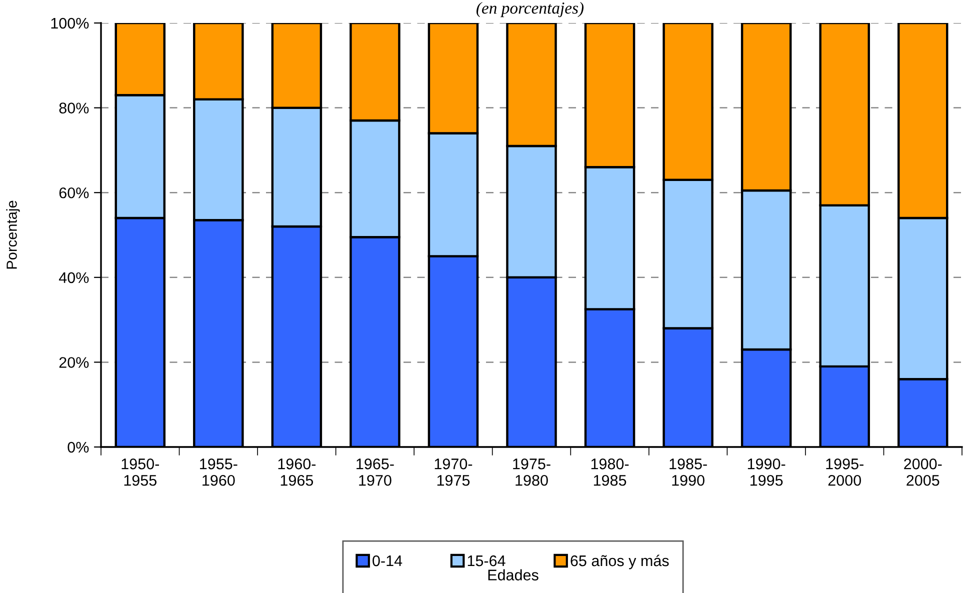 The width and height of the screenshot is (965, 593). I want to click on x-tick-label: 1955- 1960, so click(219, 472).